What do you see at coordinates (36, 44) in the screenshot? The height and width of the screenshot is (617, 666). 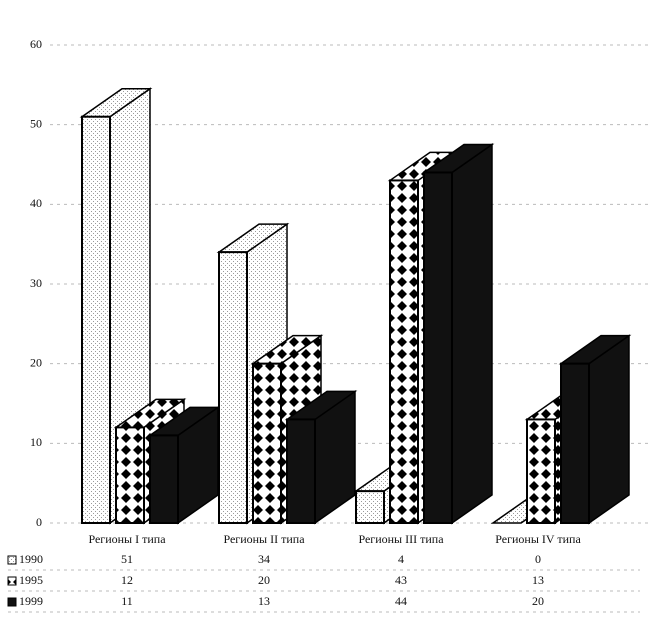 I see `y-tick-label: 60` at bounding box center [36, 44].